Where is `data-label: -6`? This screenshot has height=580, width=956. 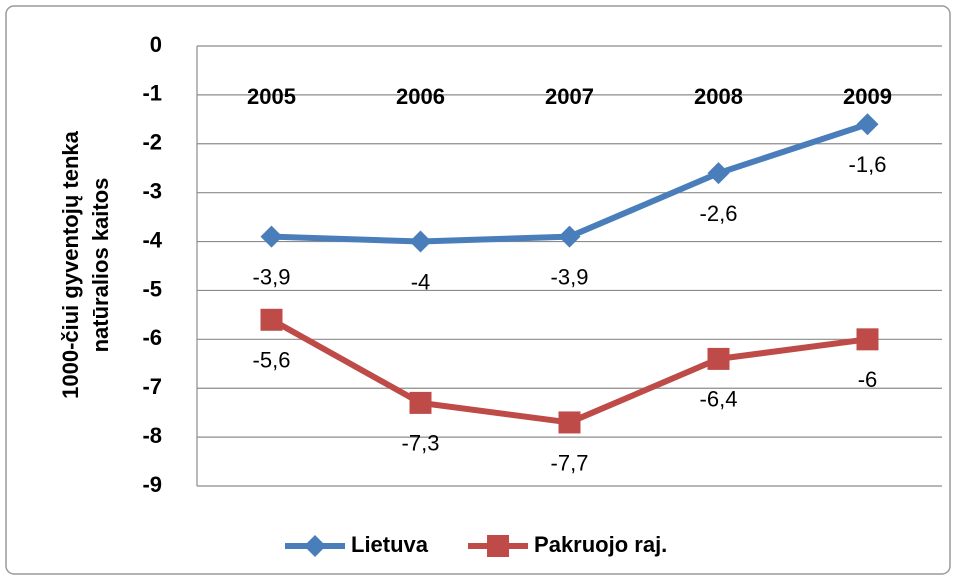 data-label: -6 is located at coordinates (868, 379).